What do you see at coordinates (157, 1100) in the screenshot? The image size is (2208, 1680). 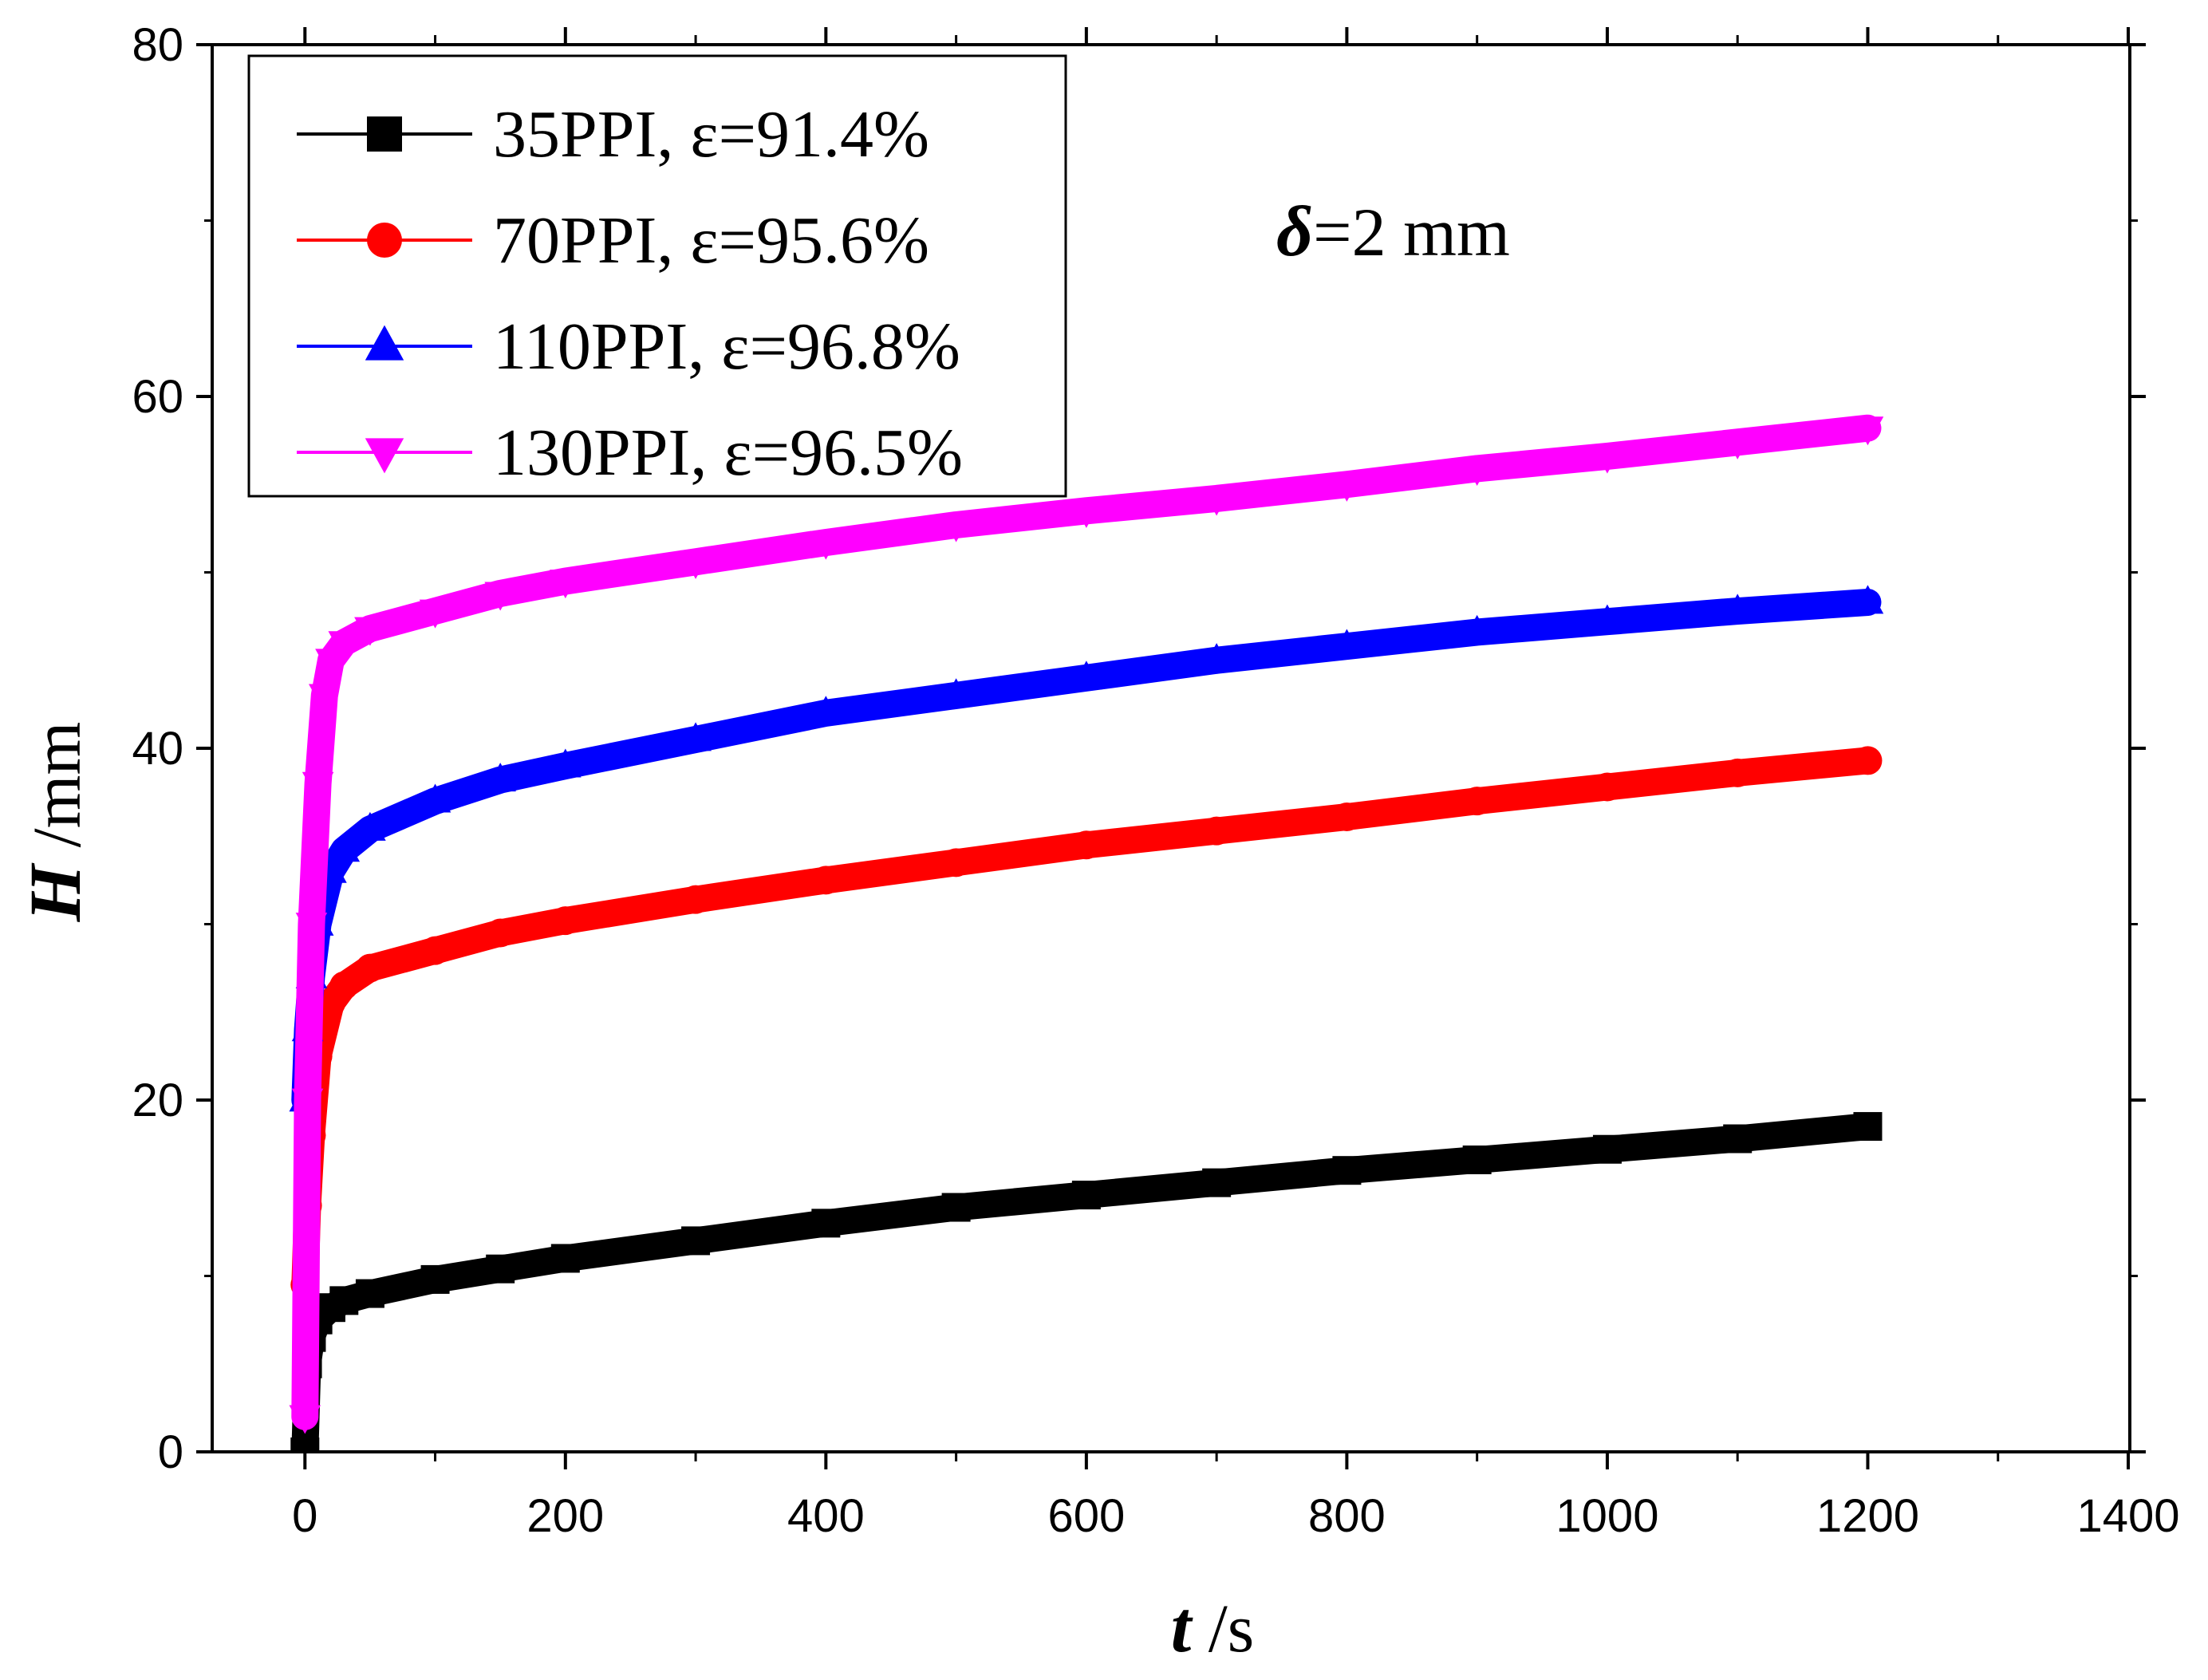 I see `y-tick-label: 20` at bounding box center [157, 1100].